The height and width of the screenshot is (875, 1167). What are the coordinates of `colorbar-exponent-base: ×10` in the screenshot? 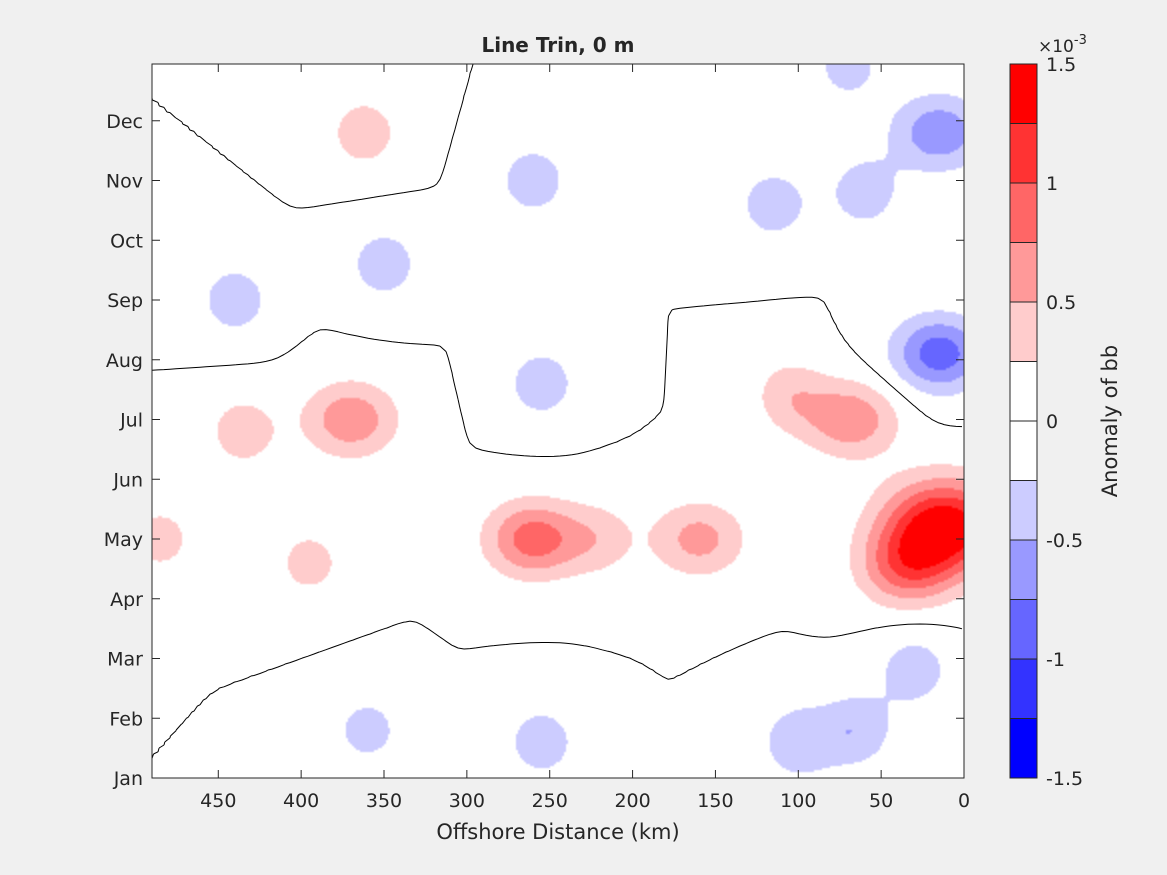 It's located at (1056, 47).